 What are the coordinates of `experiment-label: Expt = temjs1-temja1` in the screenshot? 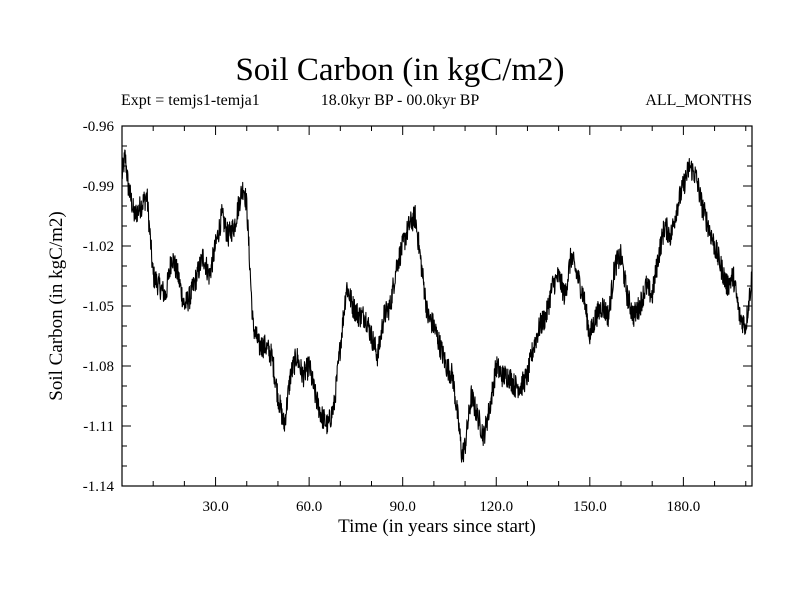 It's located at (190, 100).